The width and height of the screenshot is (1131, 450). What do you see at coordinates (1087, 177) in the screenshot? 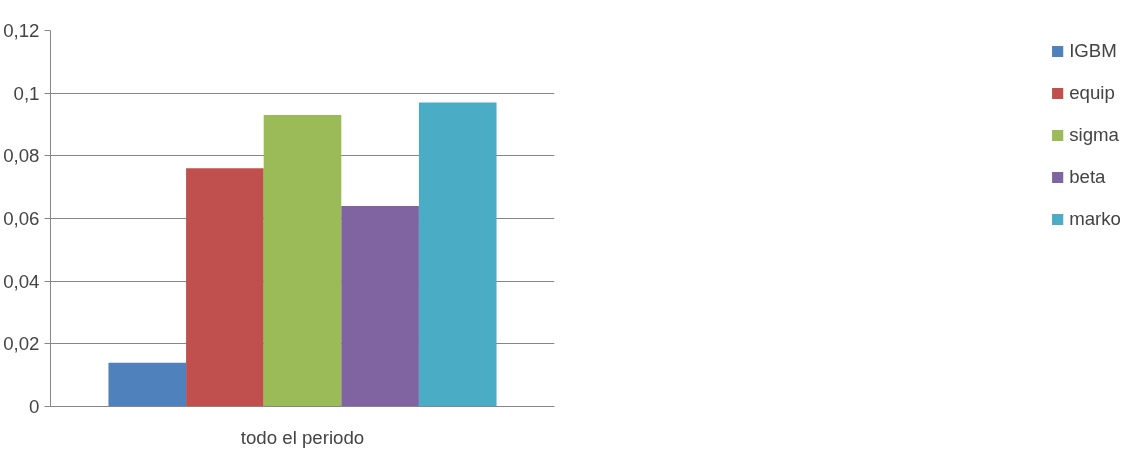
I see `legend-label: beta` at bounding box center [1087, 177].